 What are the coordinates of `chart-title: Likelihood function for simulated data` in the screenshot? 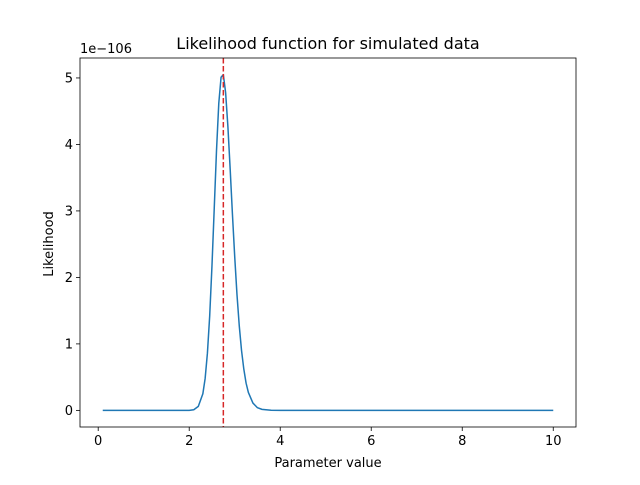 It's located at (327, 43).